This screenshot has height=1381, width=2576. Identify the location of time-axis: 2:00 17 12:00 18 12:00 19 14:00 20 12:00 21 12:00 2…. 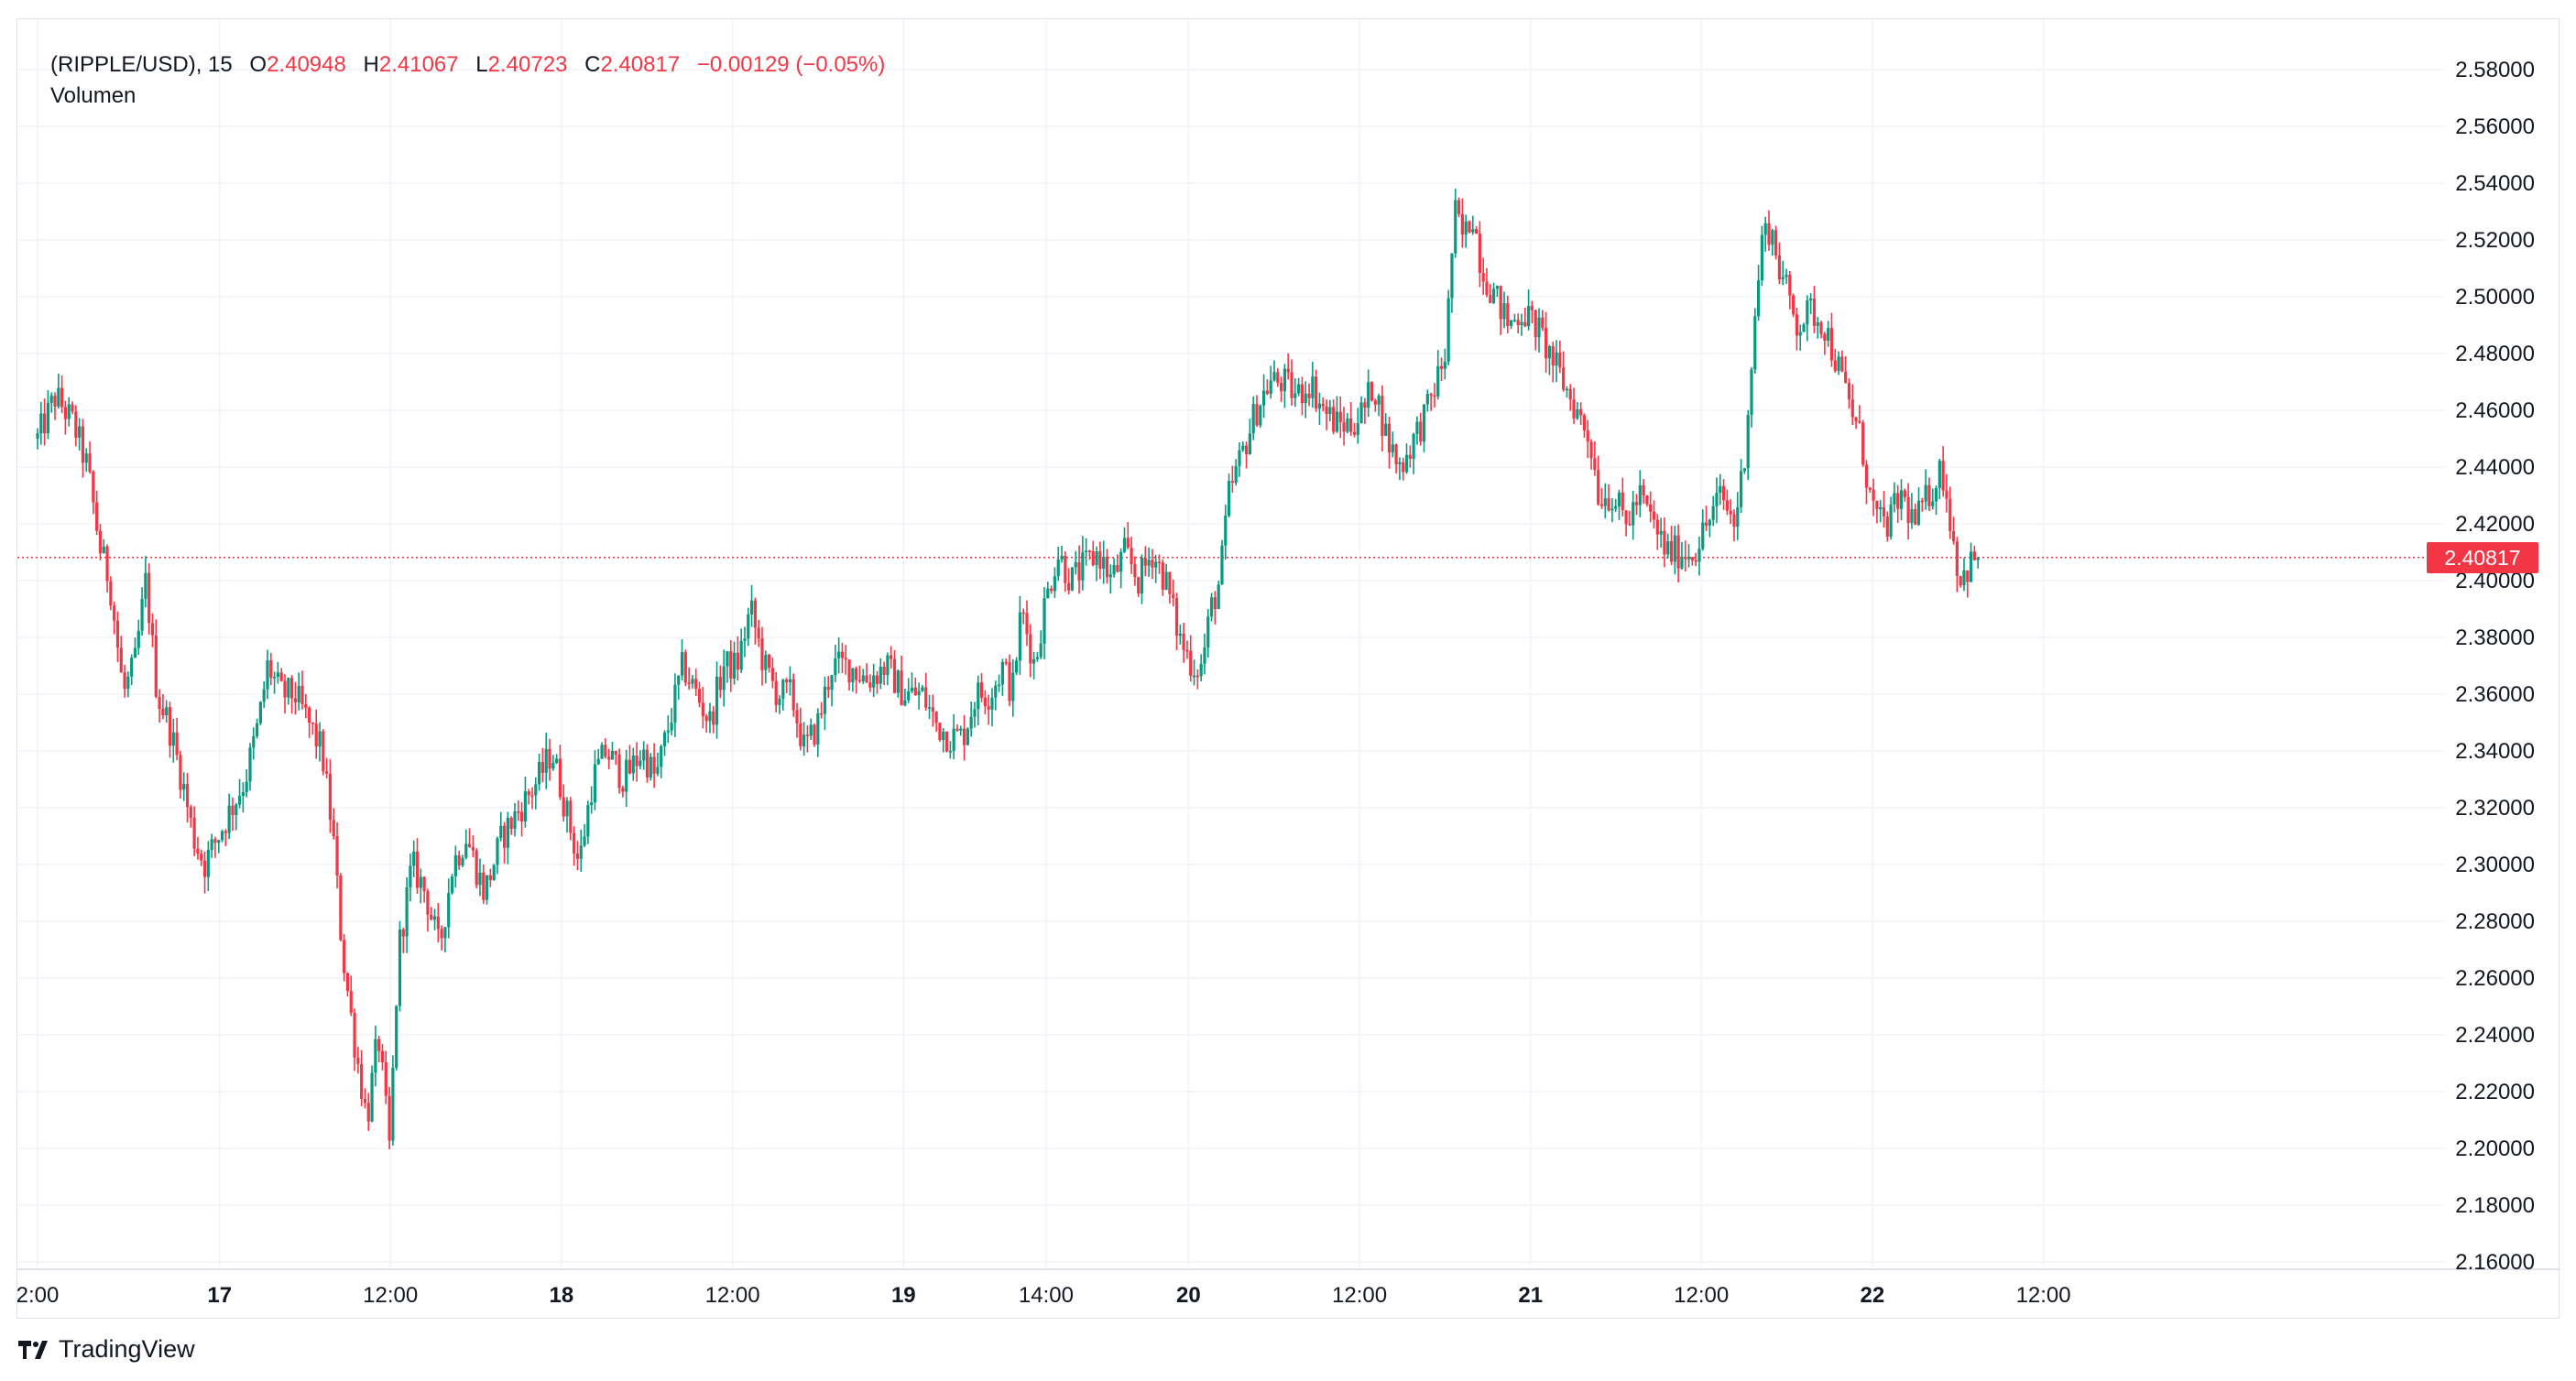
(1044, 1296).